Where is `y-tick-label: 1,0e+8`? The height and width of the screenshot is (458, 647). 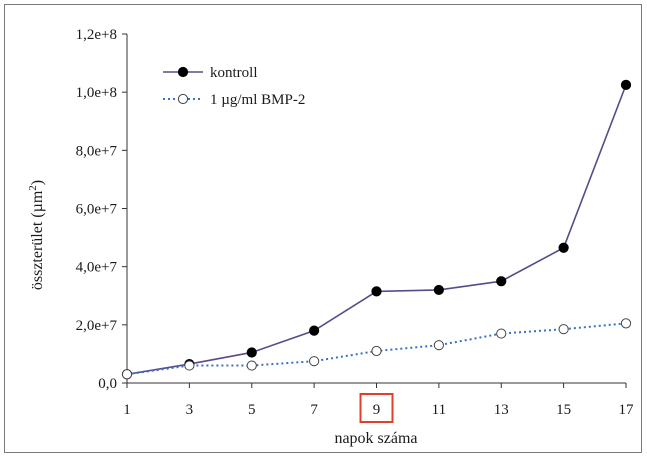 y-tick-label: 1,0e+8 is located at coordinates (96, 93).